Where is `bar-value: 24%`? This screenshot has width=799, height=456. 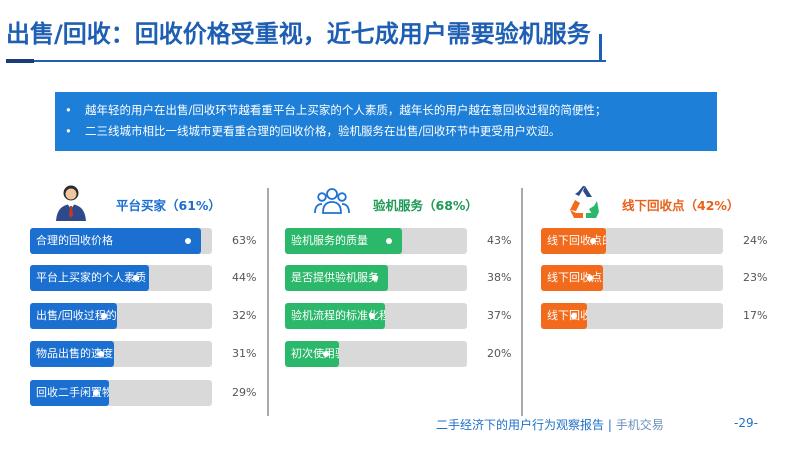
bar-value: 24% is located at coordinates (755, 240).